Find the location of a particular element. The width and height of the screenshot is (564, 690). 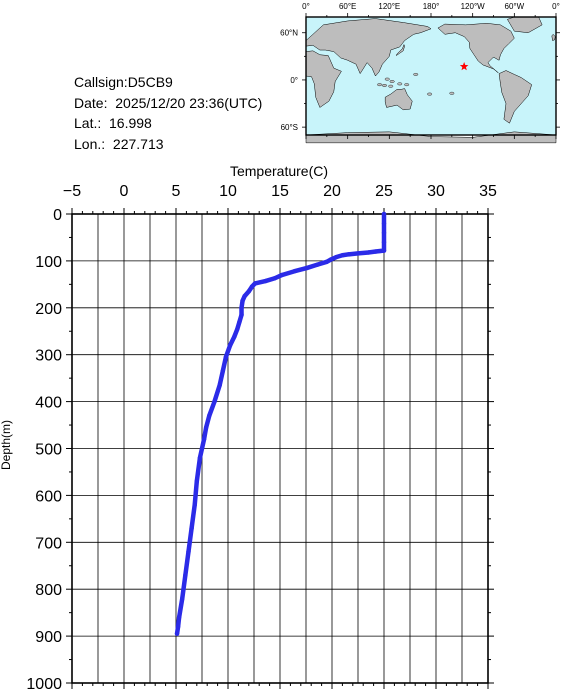

map-labels: 0° 60°E 120°E 180° 120°W 60°W 0° 60°N 0° 60°S is located at coordinates (420, 67).